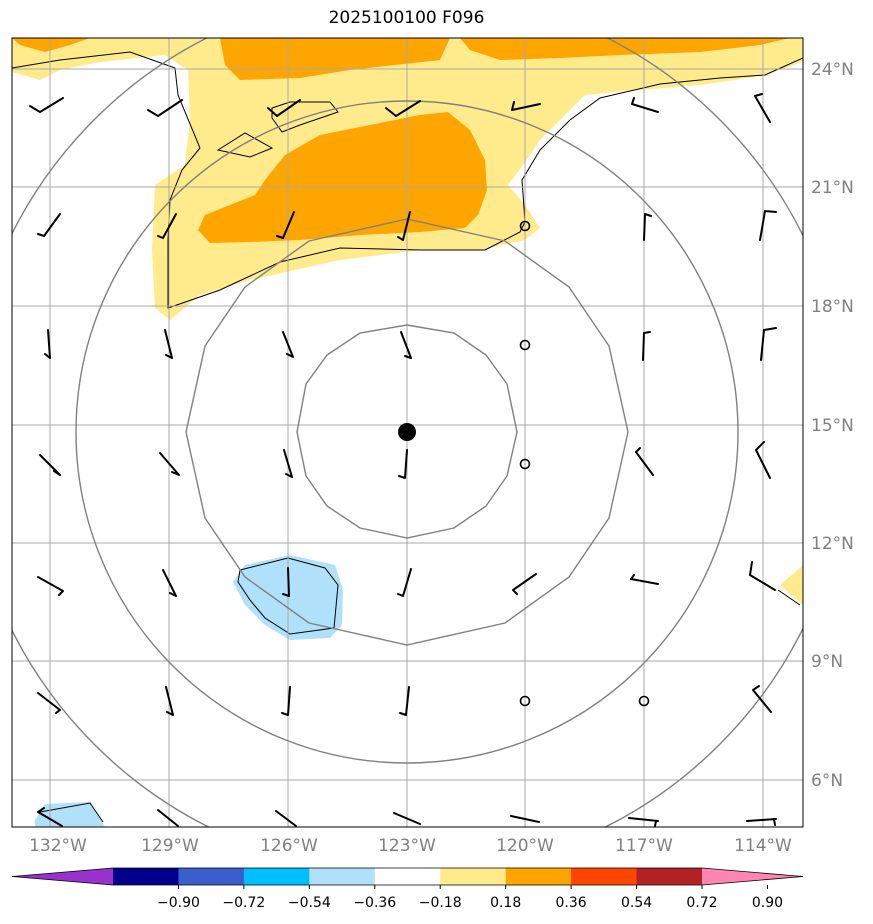 The height and width of the screenshot is (924, 873). What do you see at coordinates (832, 188) in the screenshot?
I see `lat-tick-label: 21°N` at bounding box center [832, 188].